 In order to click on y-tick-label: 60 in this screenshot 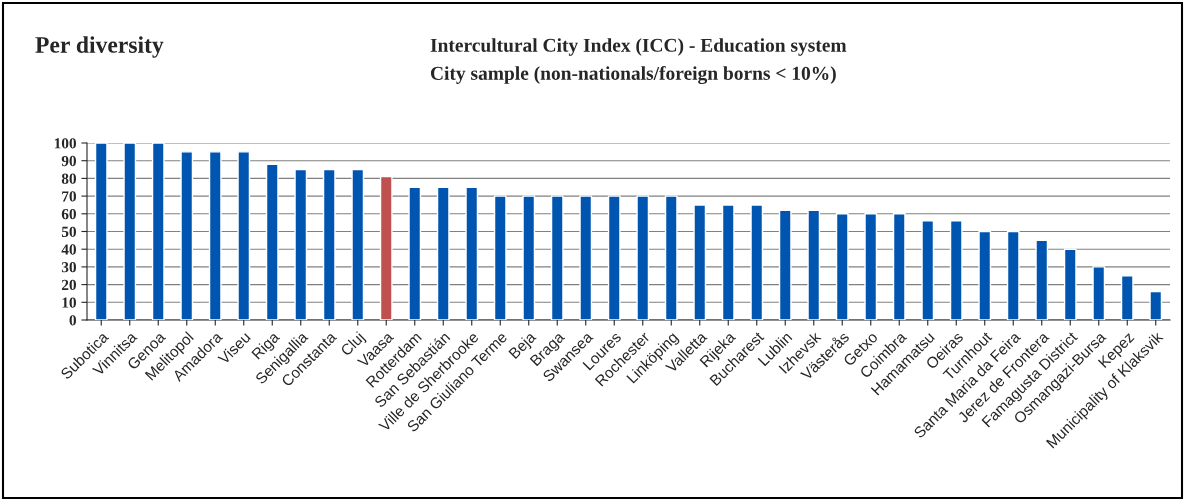, I will do `click(68, 214)`.